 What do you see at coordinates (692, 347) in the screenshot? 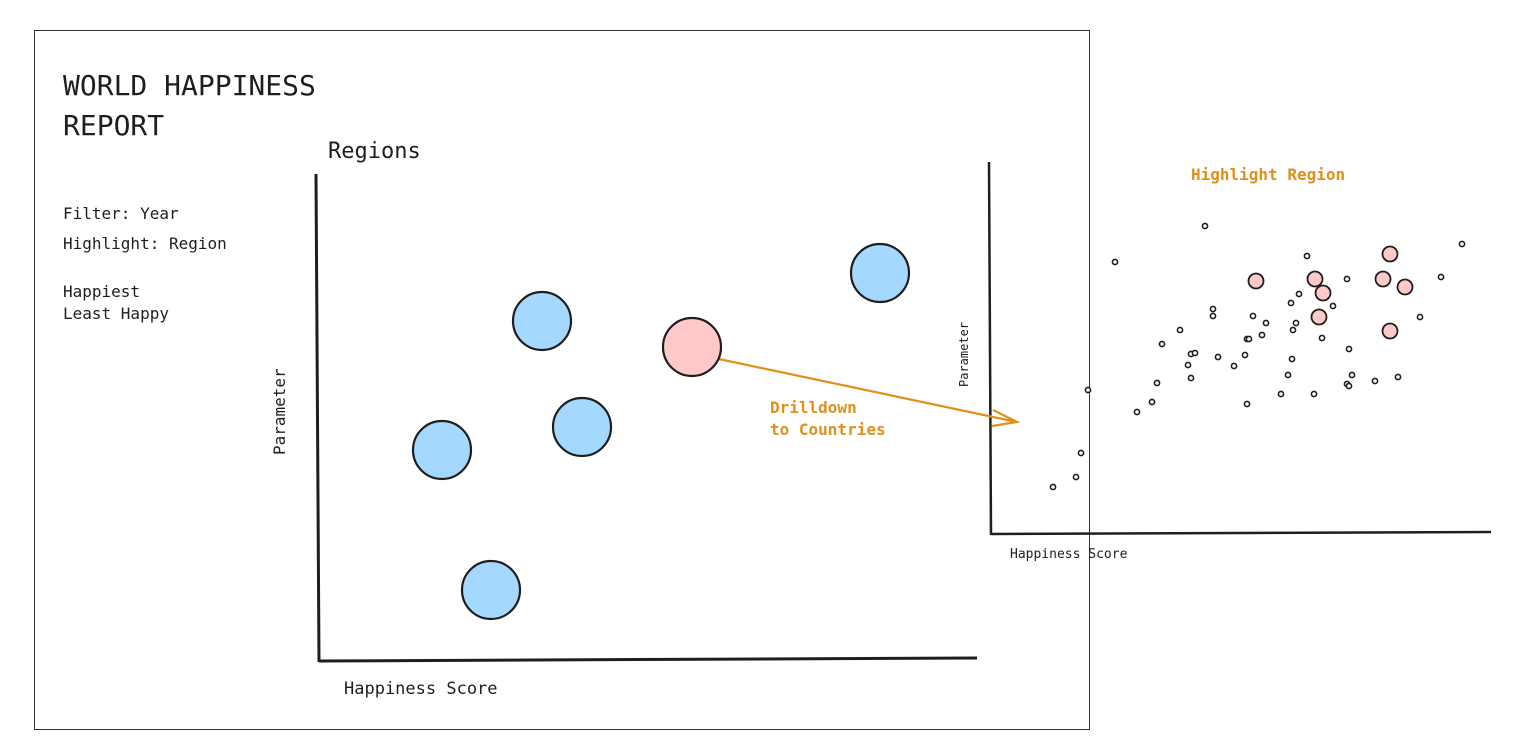
I see `region-bubble-highlighted` at bounding box center [692, 347].